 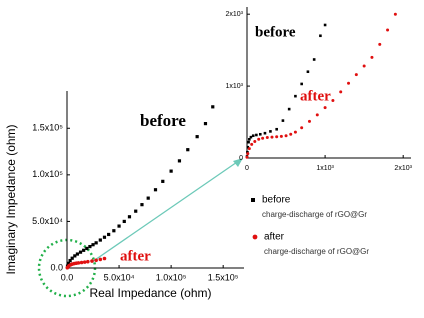 I want to click on x-tick-label: 1x10³, so click(x=325, y=168).